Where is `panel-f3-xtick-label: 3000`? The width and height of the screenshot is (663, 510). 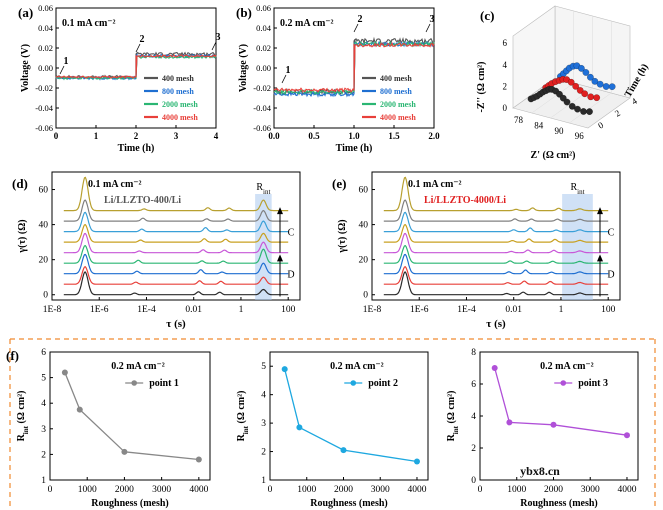
panel-f3-xtick-label: 3000 is located at coordinates (590, 490).